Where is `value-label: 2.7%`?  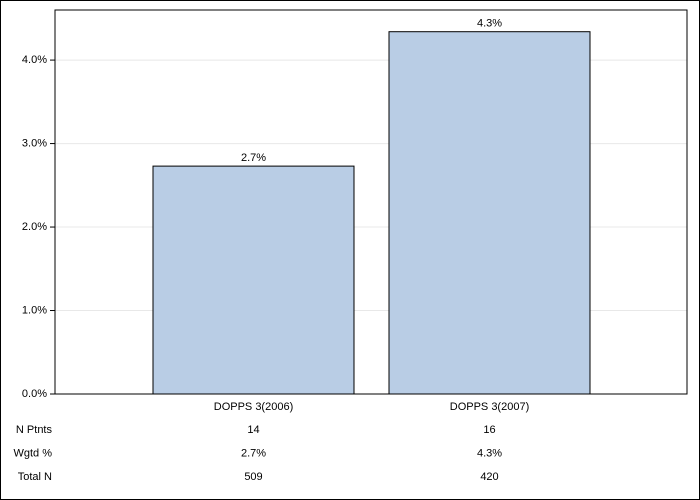
value-label: 2.7% is located at coordinates (253, 158).